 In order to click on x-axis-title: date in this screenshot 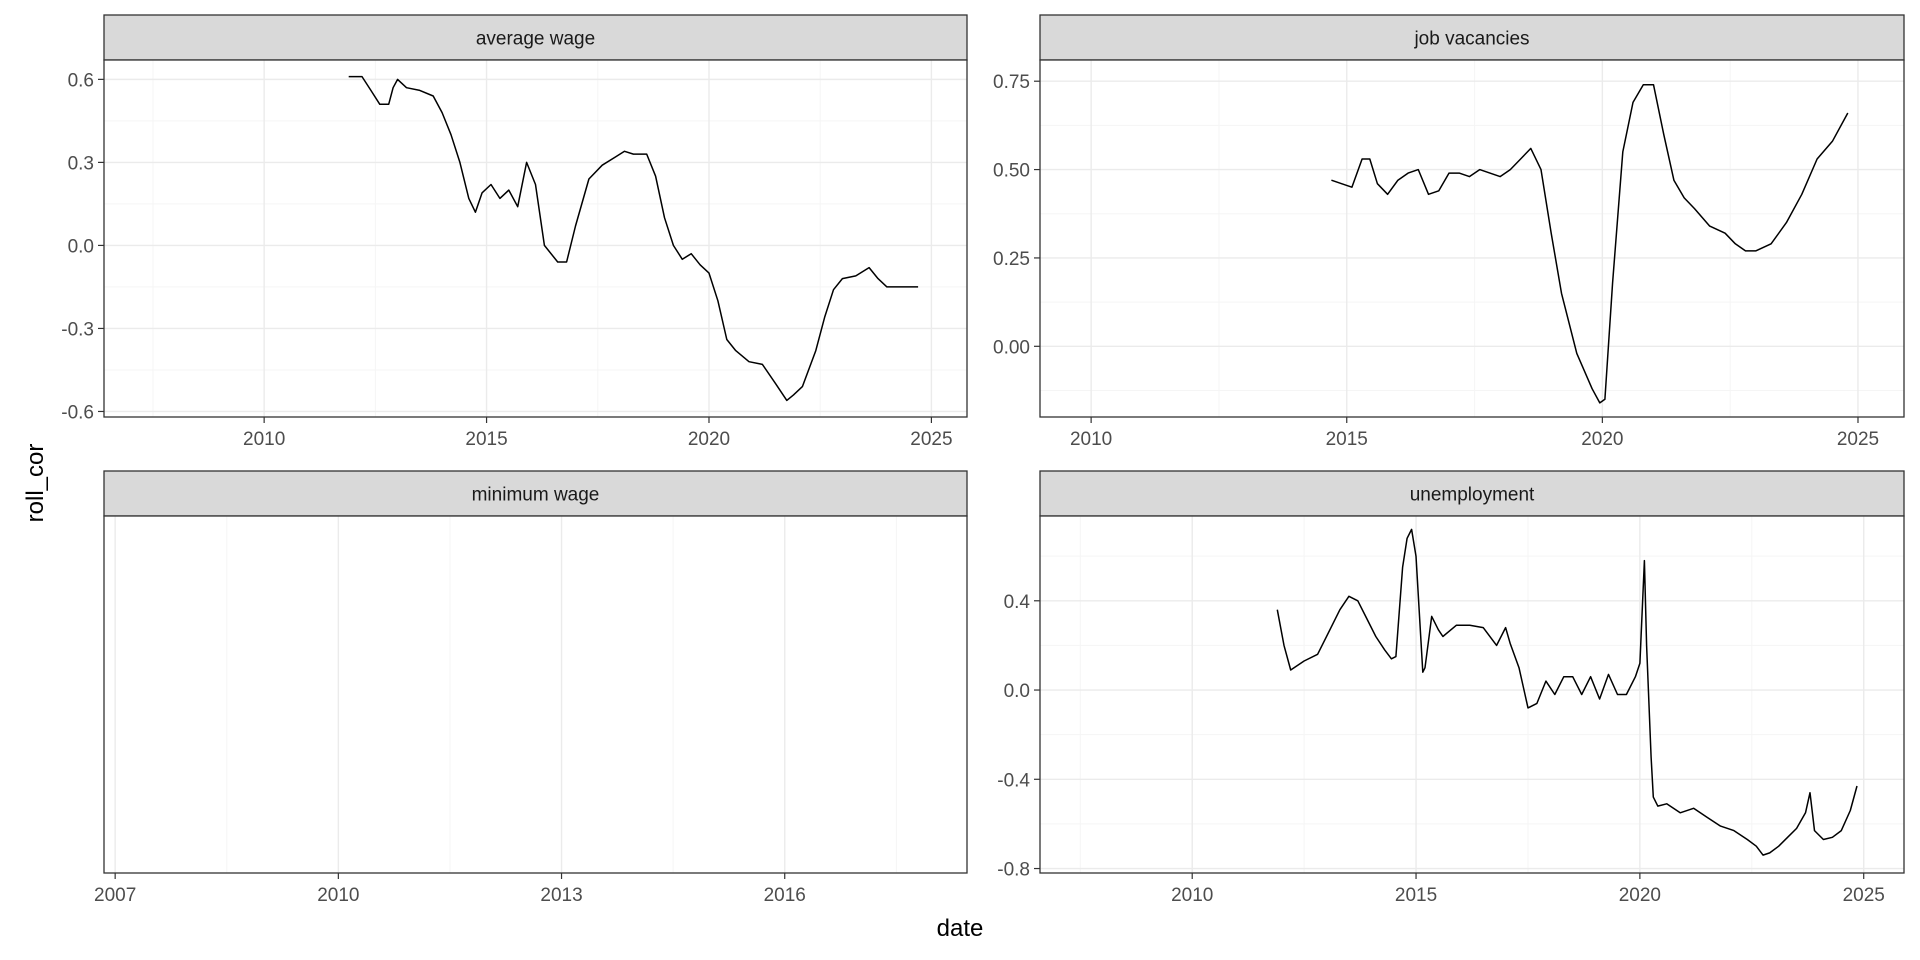, I will do `click(960, 928)`.